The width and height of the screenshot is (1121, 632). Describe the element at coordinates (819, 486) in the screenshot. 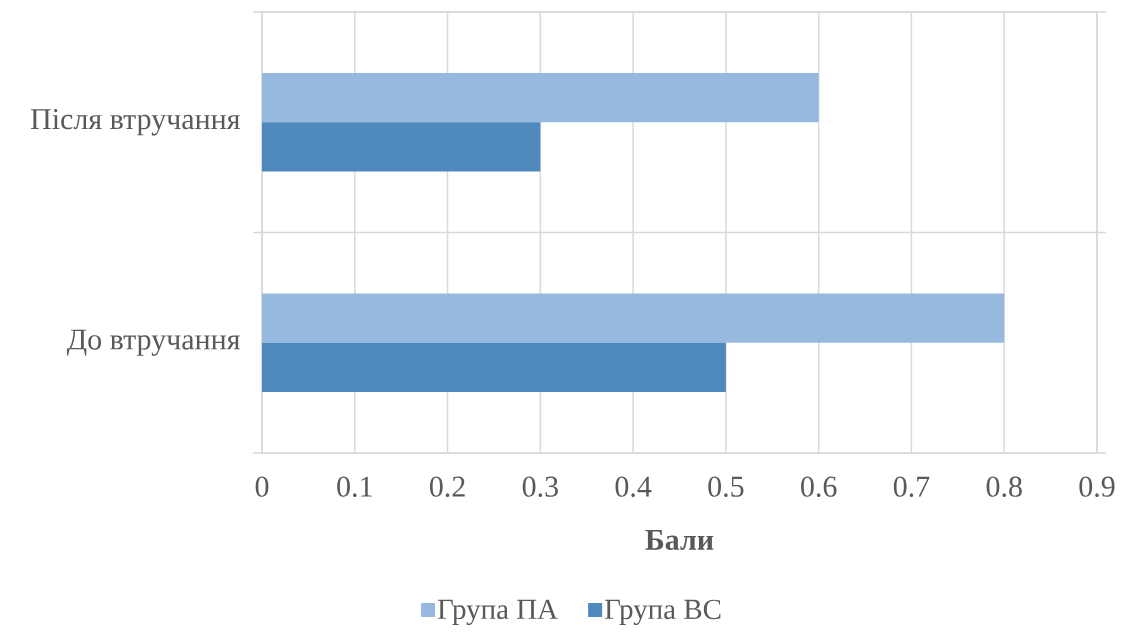

I see `x-tick-label: 0.6` at that location.